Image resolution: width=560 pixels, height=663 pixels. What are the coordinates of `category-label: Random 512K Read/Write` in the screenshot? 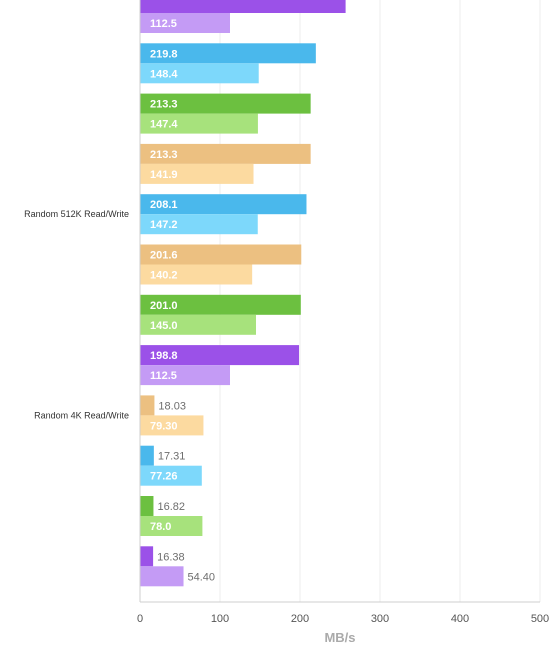 It's located at (76, 214).